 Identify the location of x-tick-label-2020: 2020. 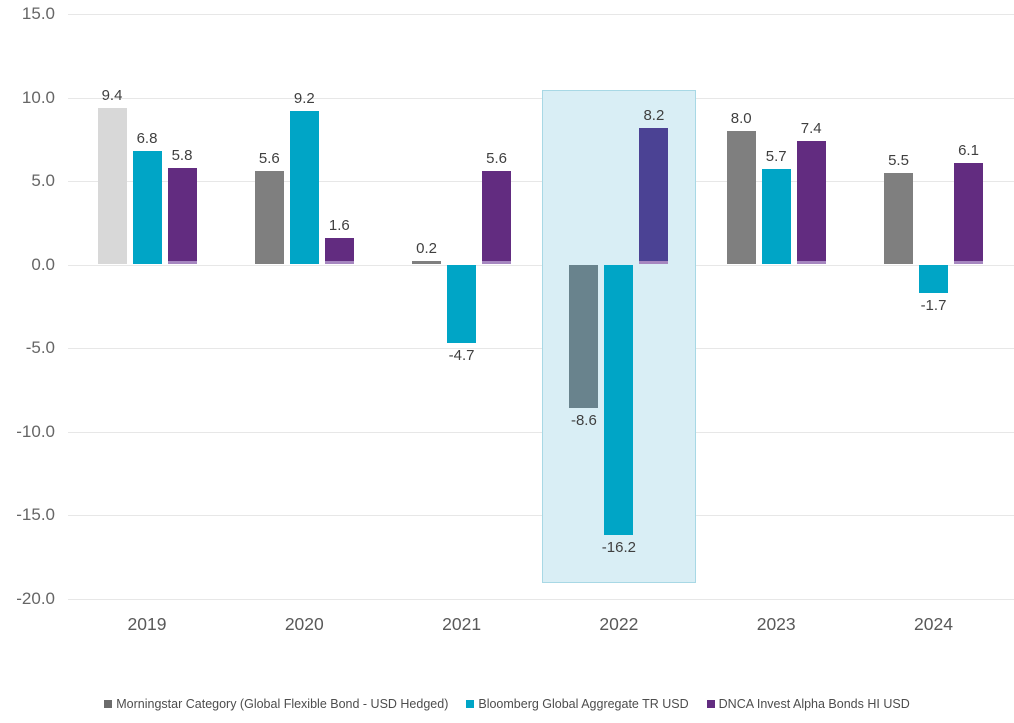
(304, 624).